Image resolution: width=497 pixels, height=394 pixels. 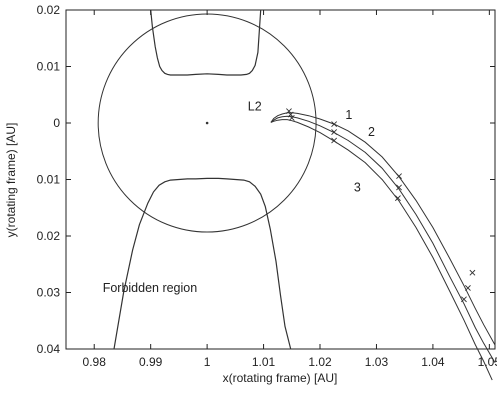 What do you see at coordinates (150, 288) in the screenshot?
I see `annotation-label: Forbidden region` at bounding box center [150, 288].